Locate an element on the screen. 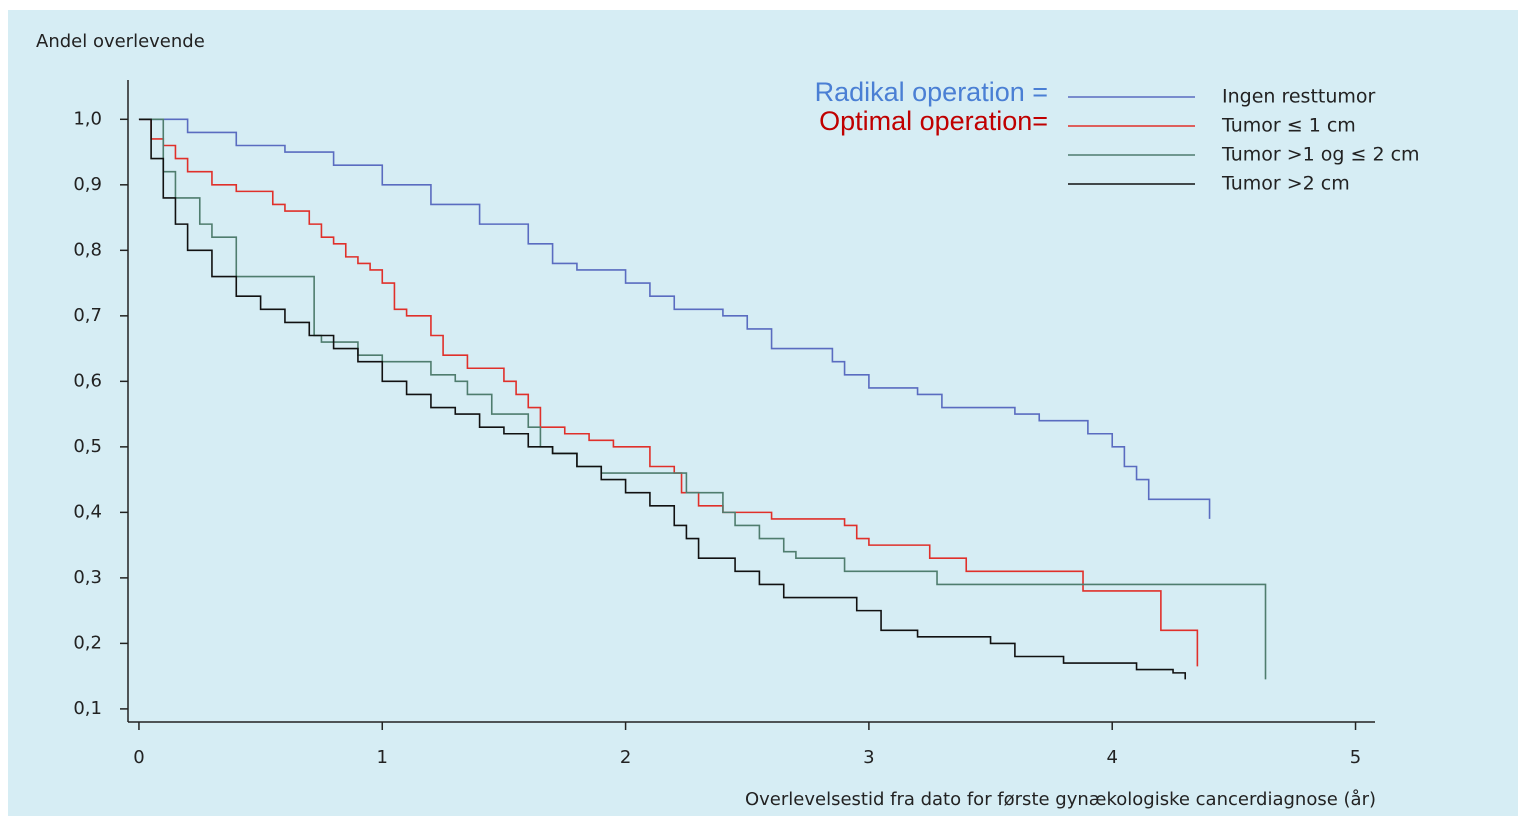  y-tick-label: 0,1 is located at coordinates (87, 708).